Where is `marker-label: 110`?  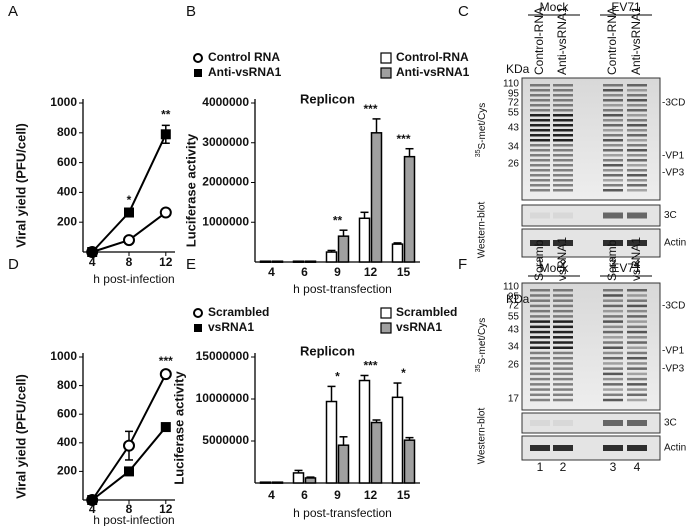
marker-label: 110 is located at coordinates (511, 287).